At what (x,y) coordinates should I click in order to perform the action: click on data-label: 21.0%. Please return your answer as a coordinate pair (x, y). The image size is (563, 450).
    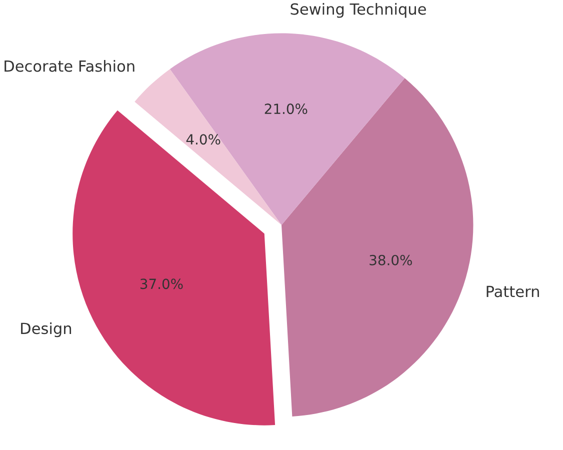
    Looking at the image, I should click on (286, 109).